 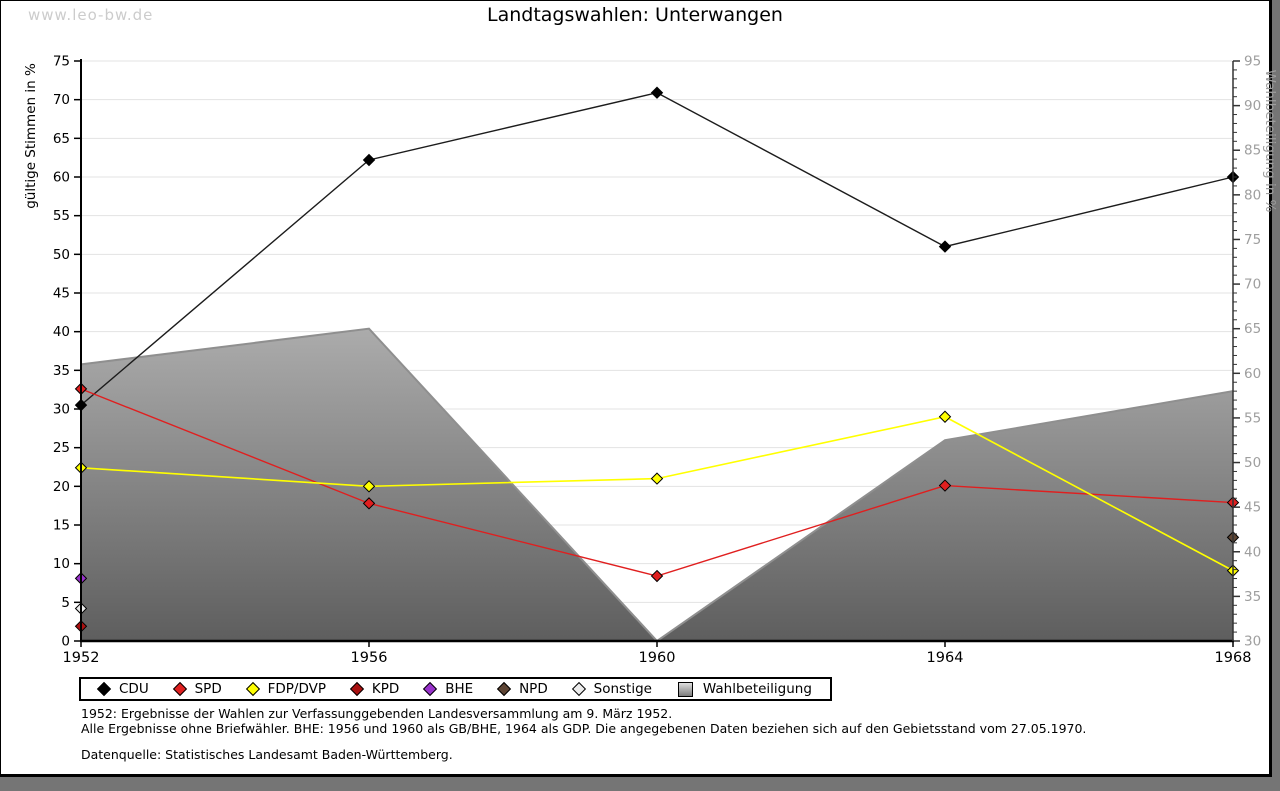 I want to click on legend-square-icon, so click(x=685, y=689).